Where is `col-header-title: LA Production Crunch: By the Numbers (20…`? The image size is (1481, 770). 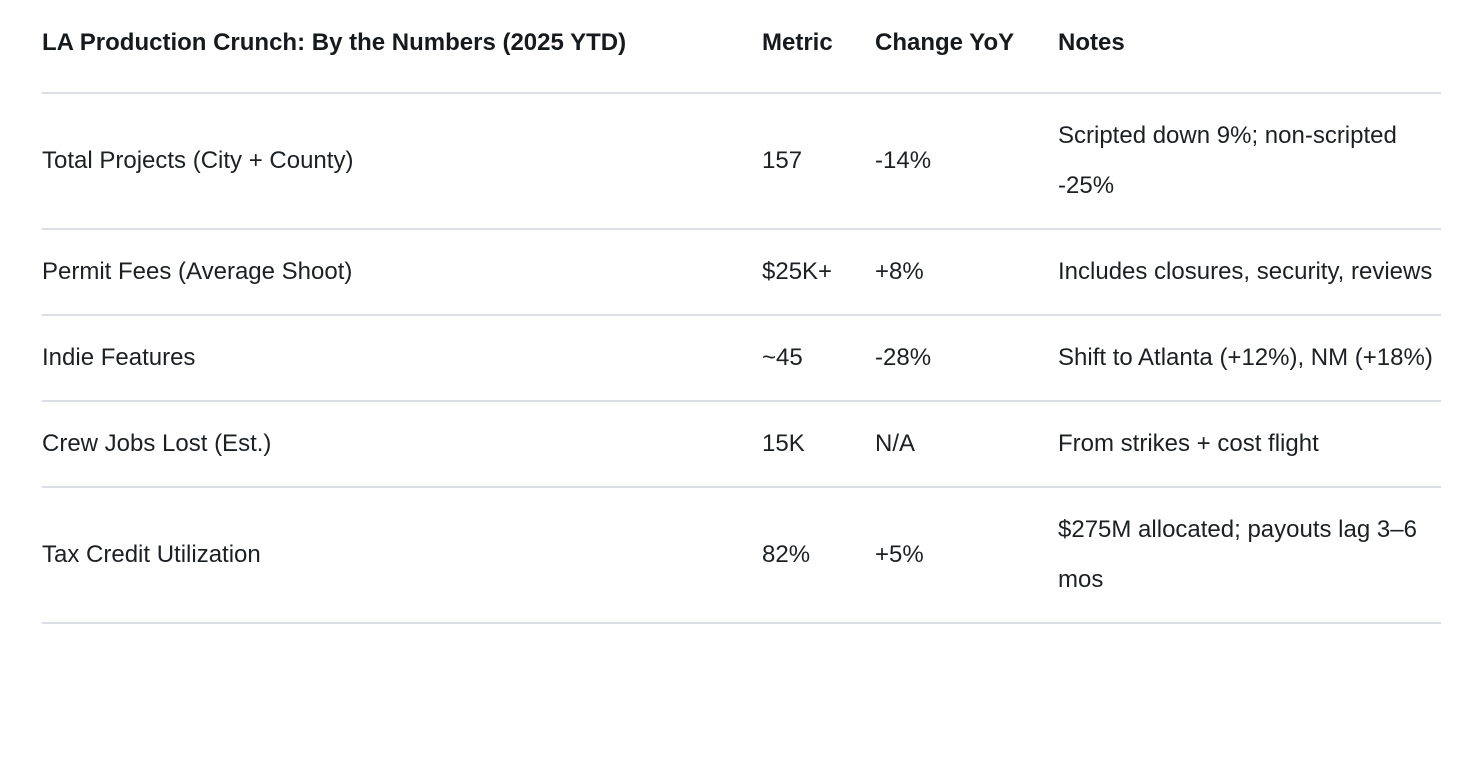
col-header-title: LA Production Crunch: By the Numbers (20… is located at coordinates (402, 52).